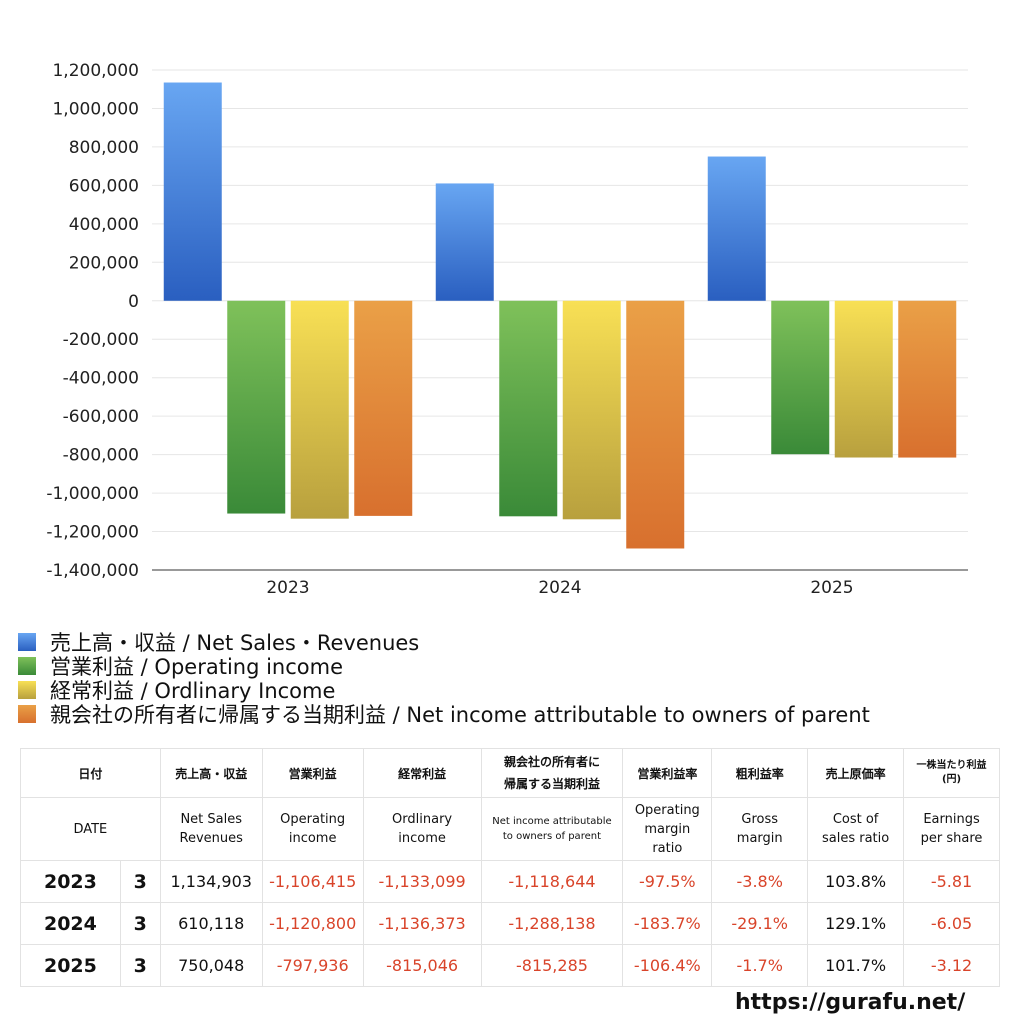 Image resolution: width=1024 pixels, height=1024 pixels. What do you see at coordinates (312, 773) in the screenshot?
I see `header-op-jp: 営業利益` at bounding box center [312, 773].